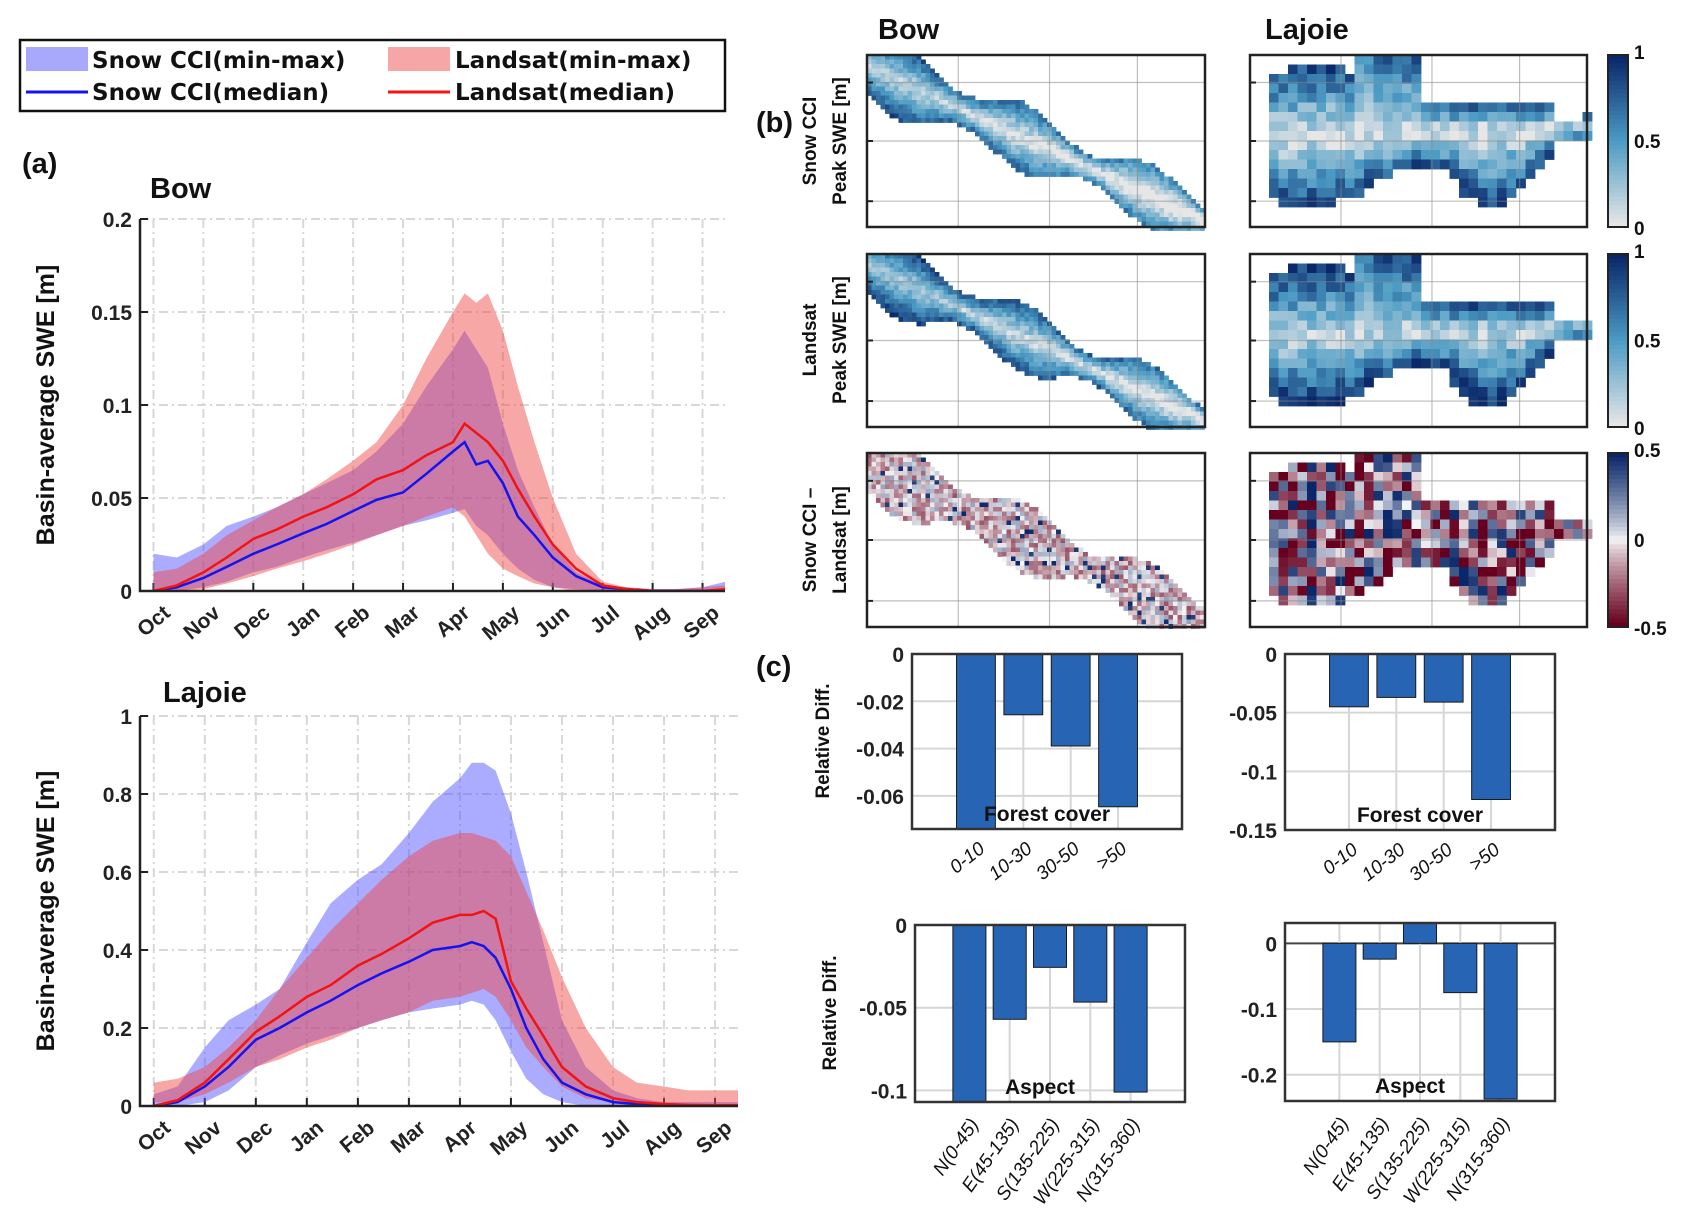  Describe the element at coordinates (117, 873) in the screenshot. I see `y-tick-label: 0.6` at that location.